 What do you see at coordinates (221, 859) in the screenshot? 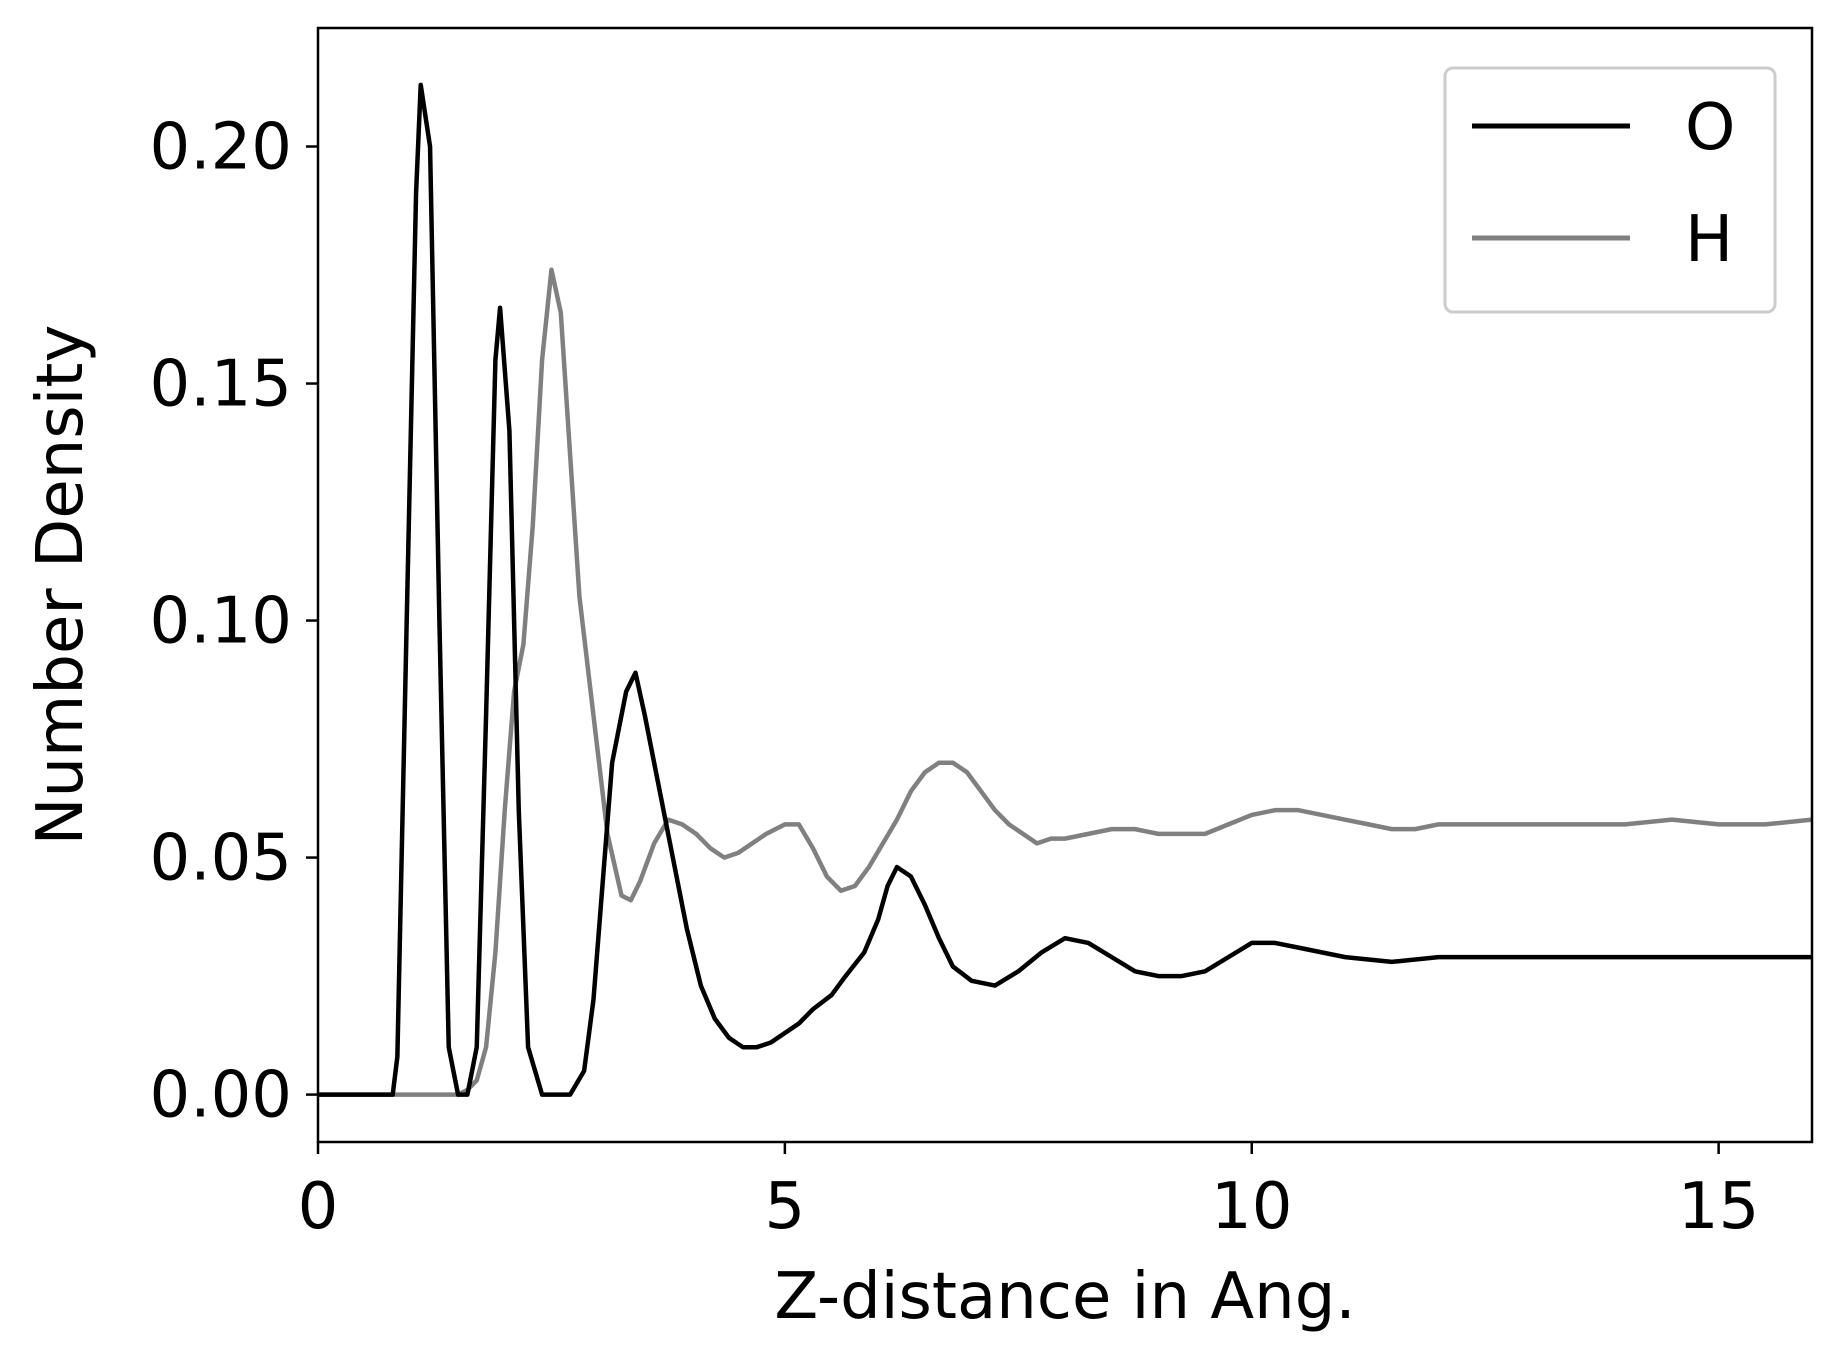
I see `y-tick-label: 0.05` at bounding box center [221, 859].